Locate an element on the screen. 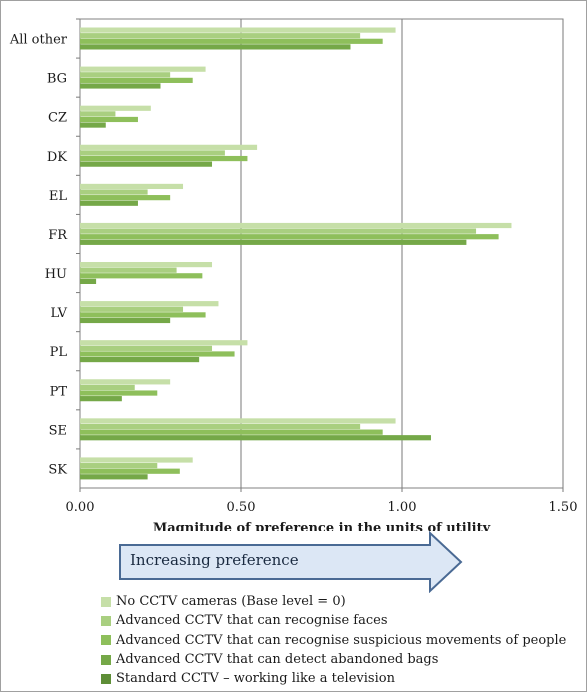  category-label: FR is located at coordinates (58, 235).